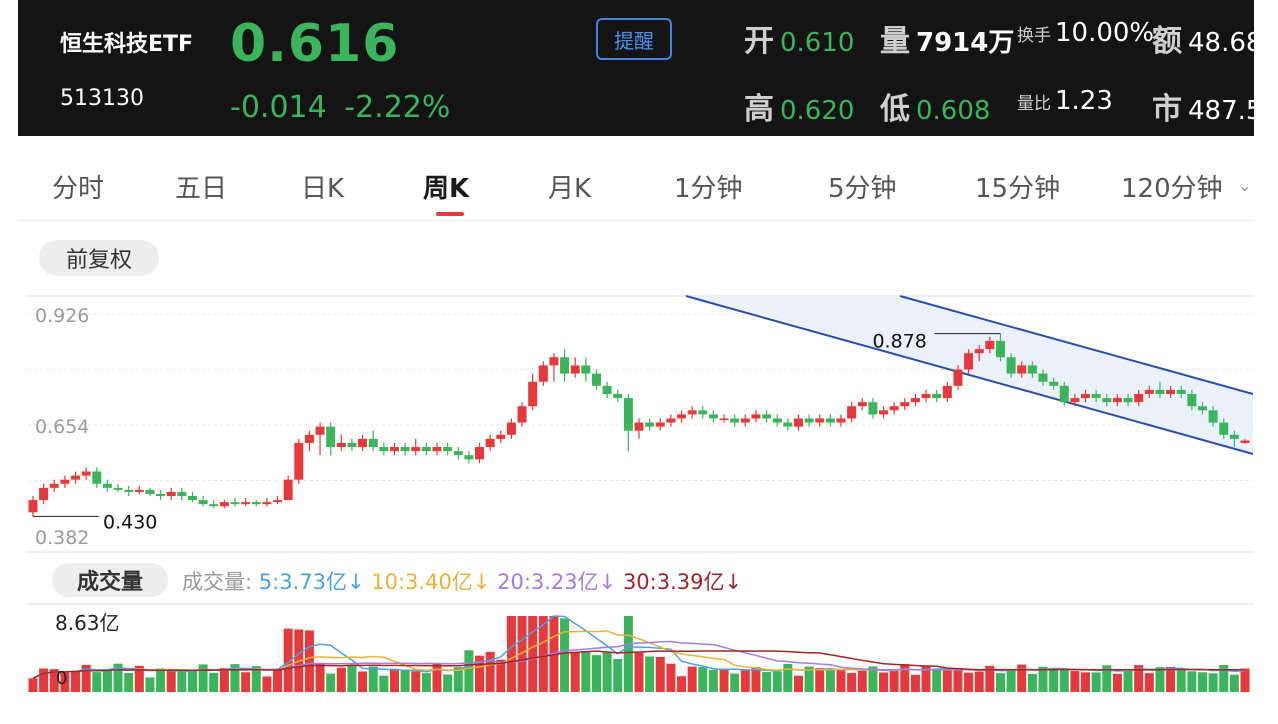 This screenshot has width=1278, height=724. What do you see at coordinates (278, 107) in the screenshot?
I see `change-value: -0.014` at bounding box center [278, 107].